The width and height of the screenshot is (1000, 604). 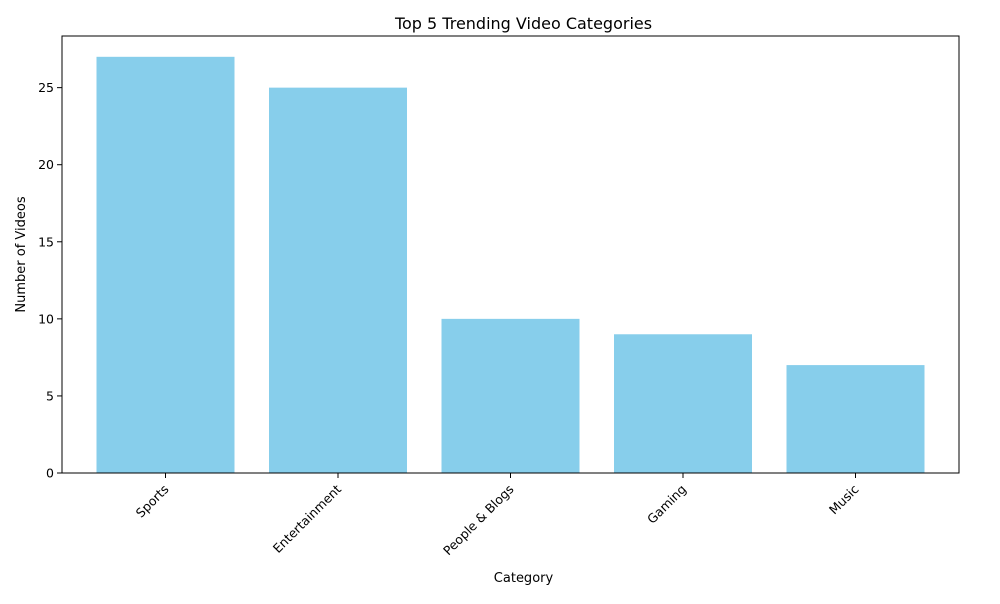 I want to click on x-tick-label: Entertainment, so click(x=307, y=518).